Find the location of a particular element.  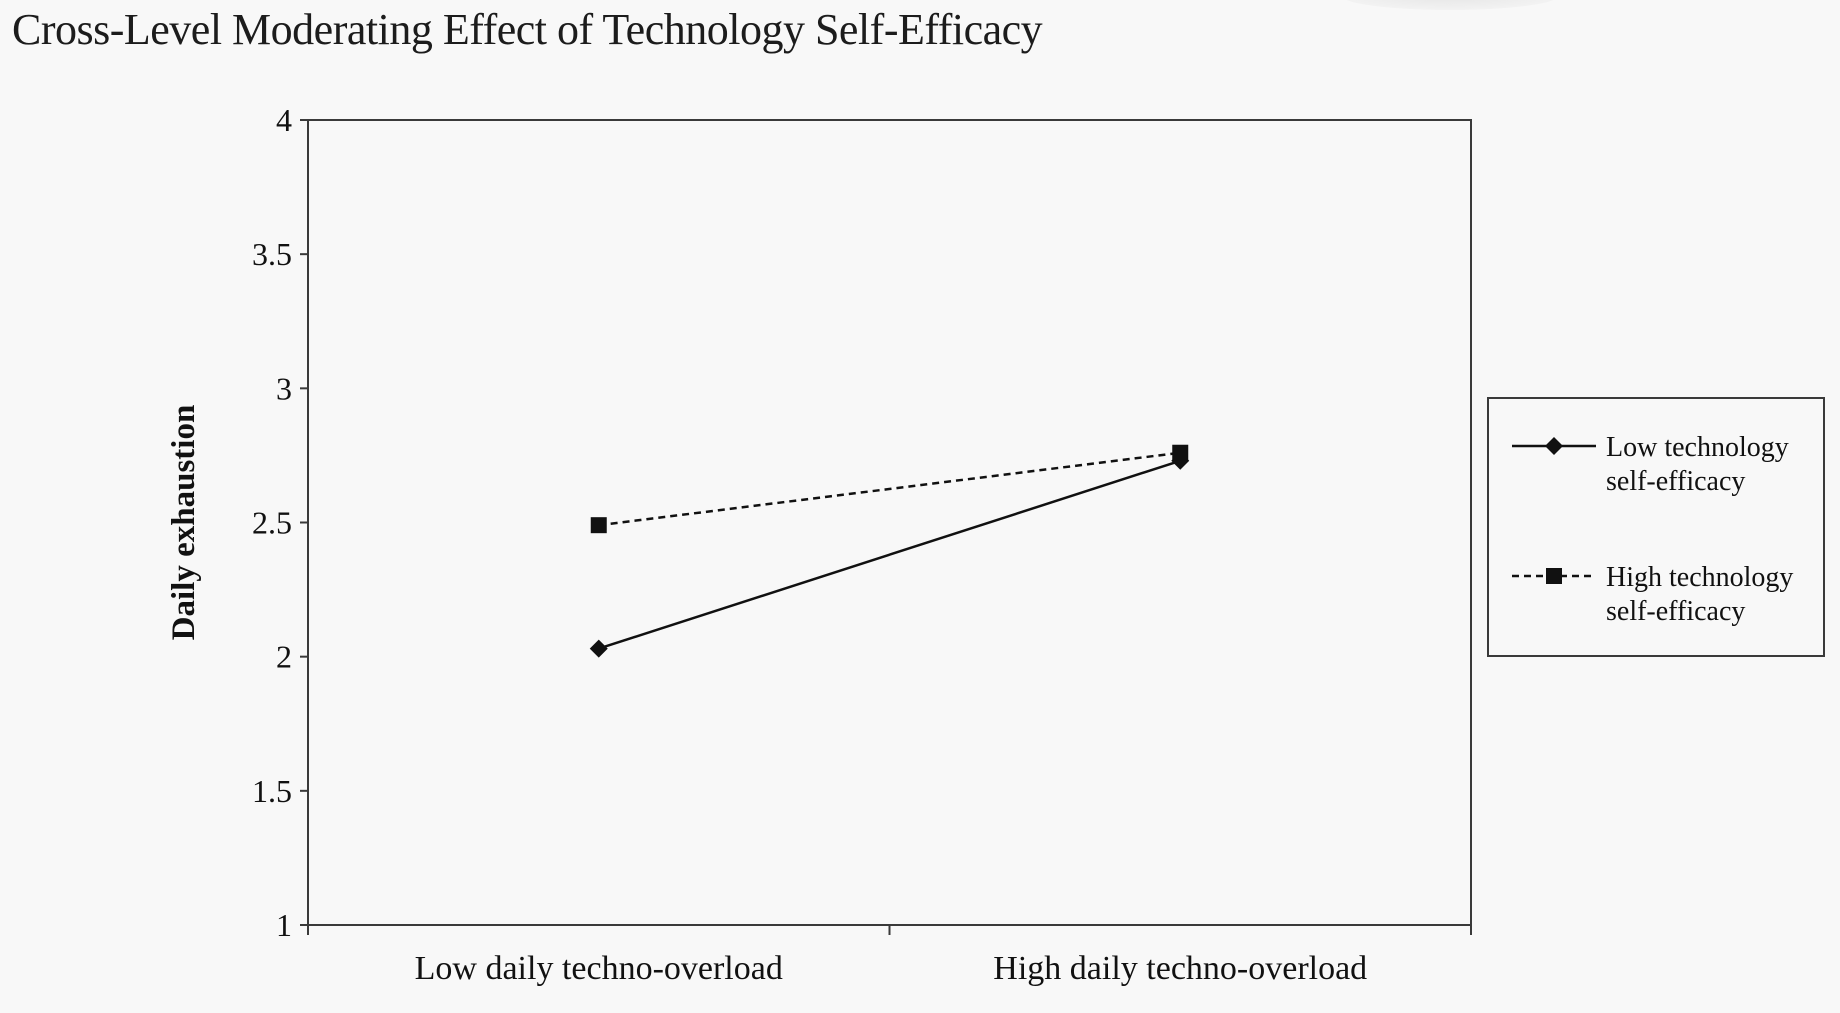

y-tick-label: 2 is located at coordinates (284, 657).